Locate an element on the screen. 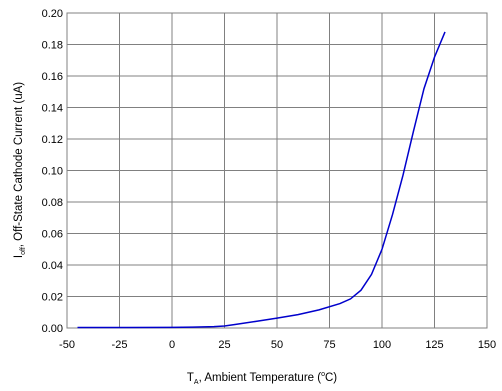 This screenshot has height=391, width=502. x-tick-label: 25 is located at coordinates (224, 345).